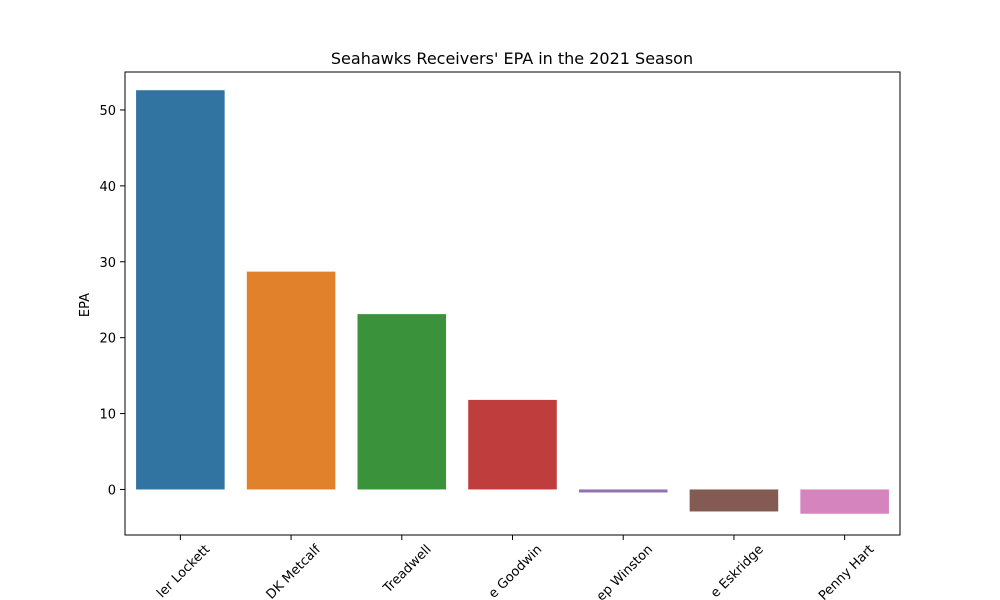  Describe the element at coordinates (407, 569) in the screenshot. I see `x-tick-label: Treadwell` at that location.